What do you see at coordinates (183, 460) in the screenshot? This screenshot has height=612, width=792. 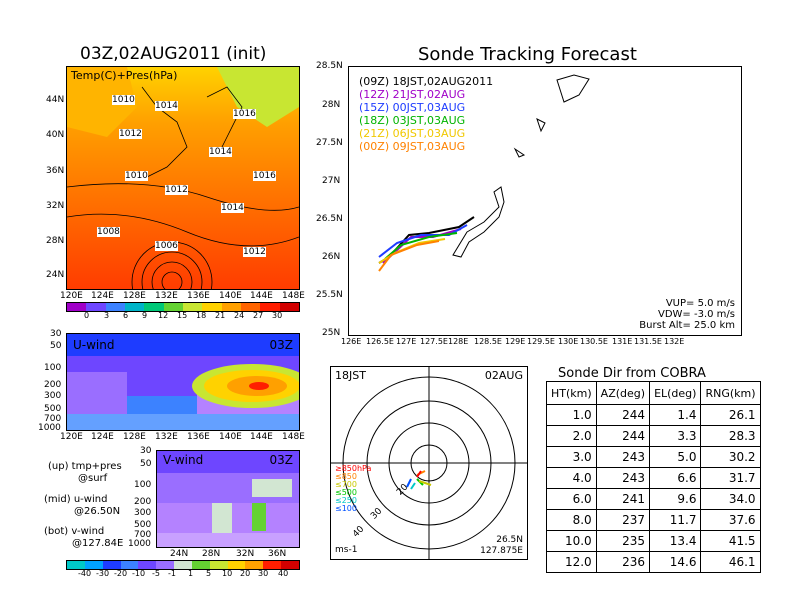 I see `v-wind-label: V-wind` at bounding box center [183, 460].